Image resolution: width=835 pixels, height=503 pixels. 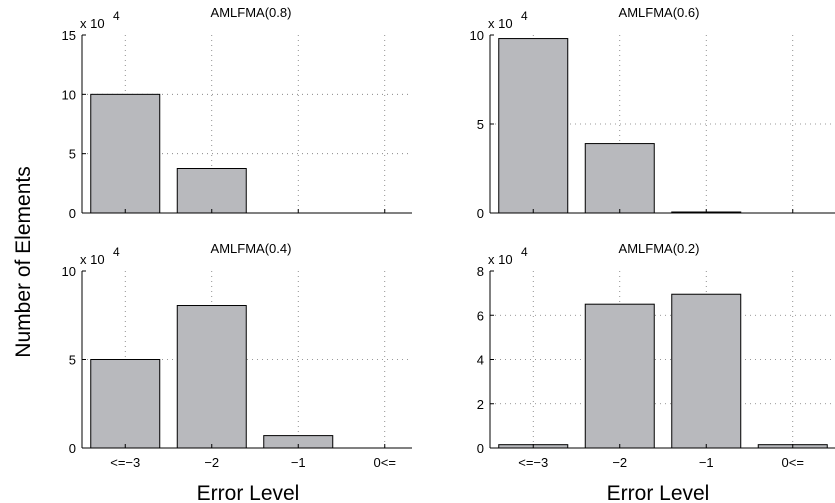 I want to click on chart-title: AMLFMA(0.4), so click(x=251, y=248).